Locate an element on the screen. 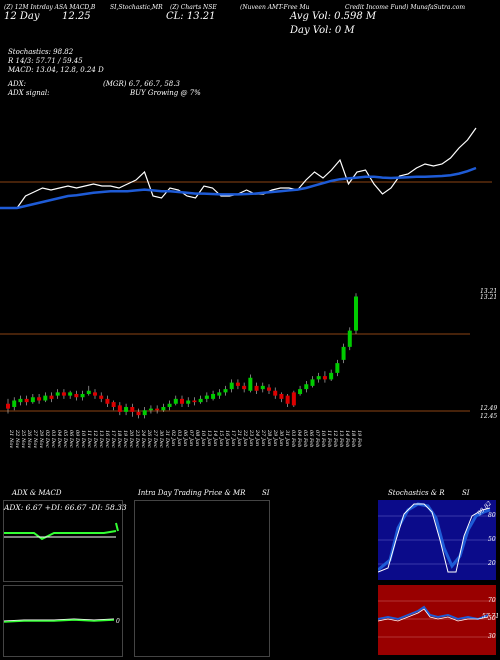 The height and width of the screenshot is (660, 500). adx-box-text: ADX: 6.67 +DI: 66.67 -DI: 58.33 is located at coordinates (65, 507).